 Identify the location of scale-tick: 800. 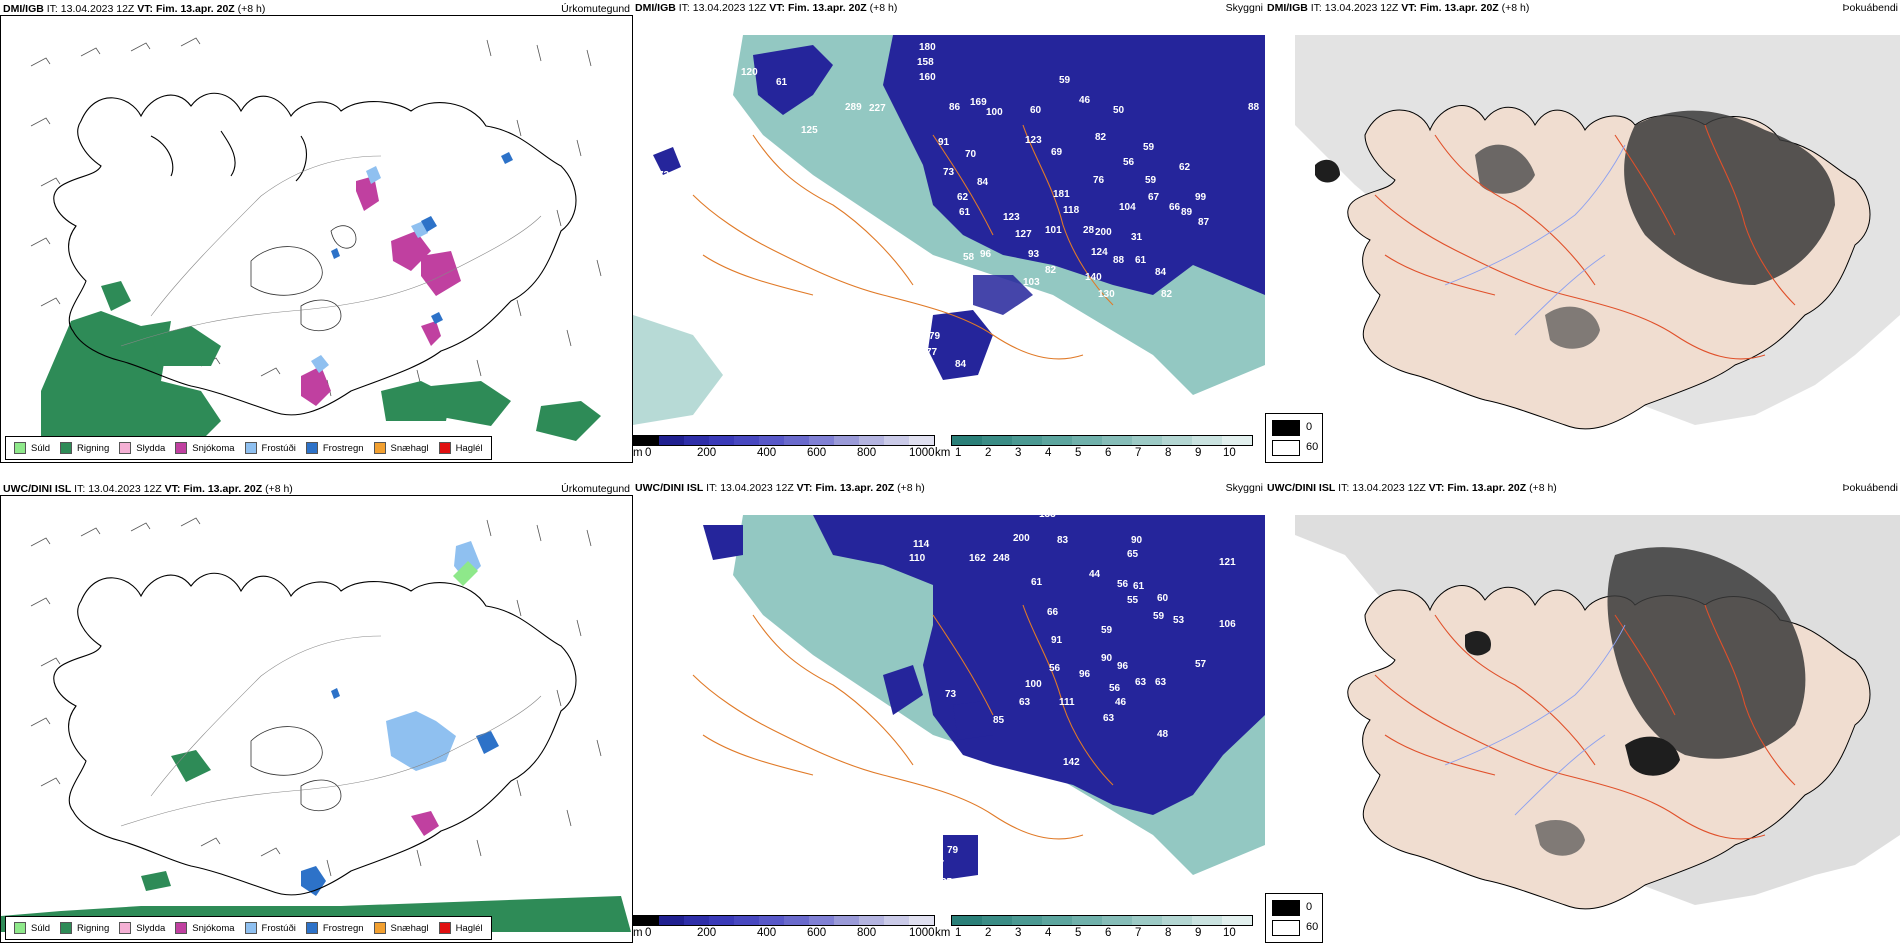
(867, 933).